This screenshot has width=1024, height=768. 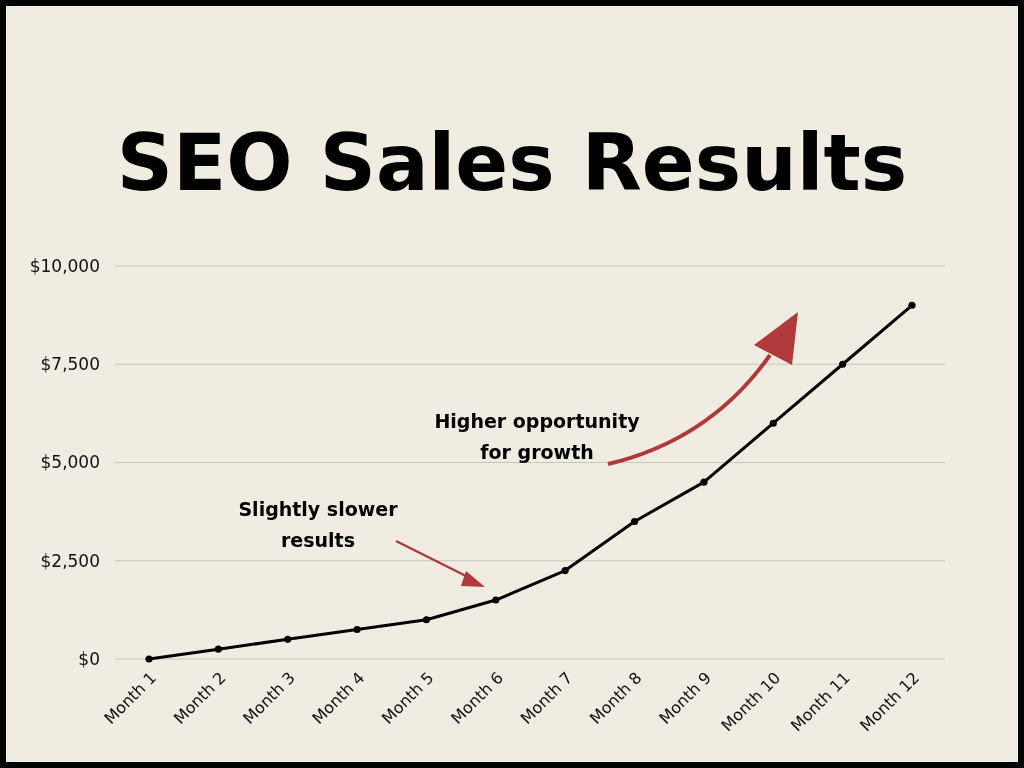 What do you see at coordinates (318, 524) in the screenshot?
I see `annotation: Slightly slower results` at bounding box center [318, 524].